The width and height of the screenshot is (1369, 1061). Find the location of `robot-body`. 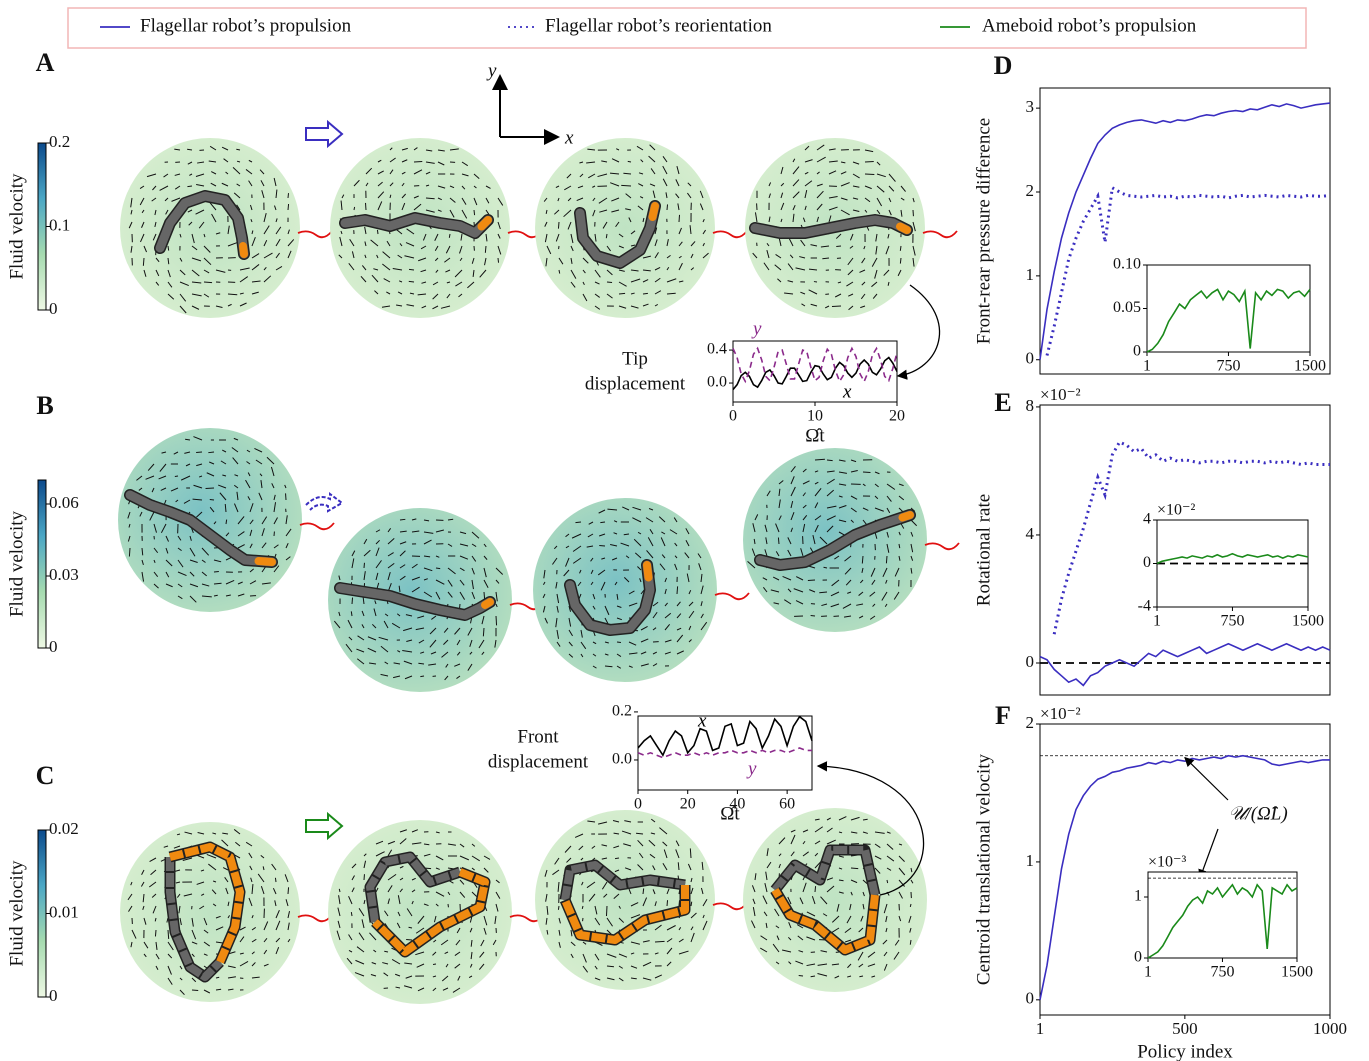

robot-body is located at coordinates (831, 226).